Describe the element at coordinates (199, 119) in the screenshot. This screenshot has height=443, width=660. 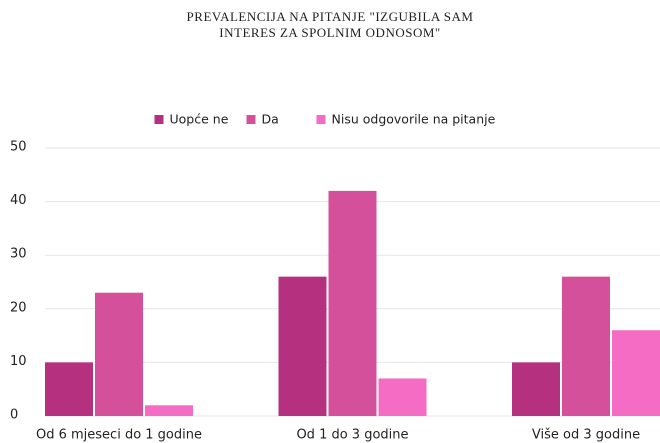
I see `legend-label: Uopće ne` at that location.